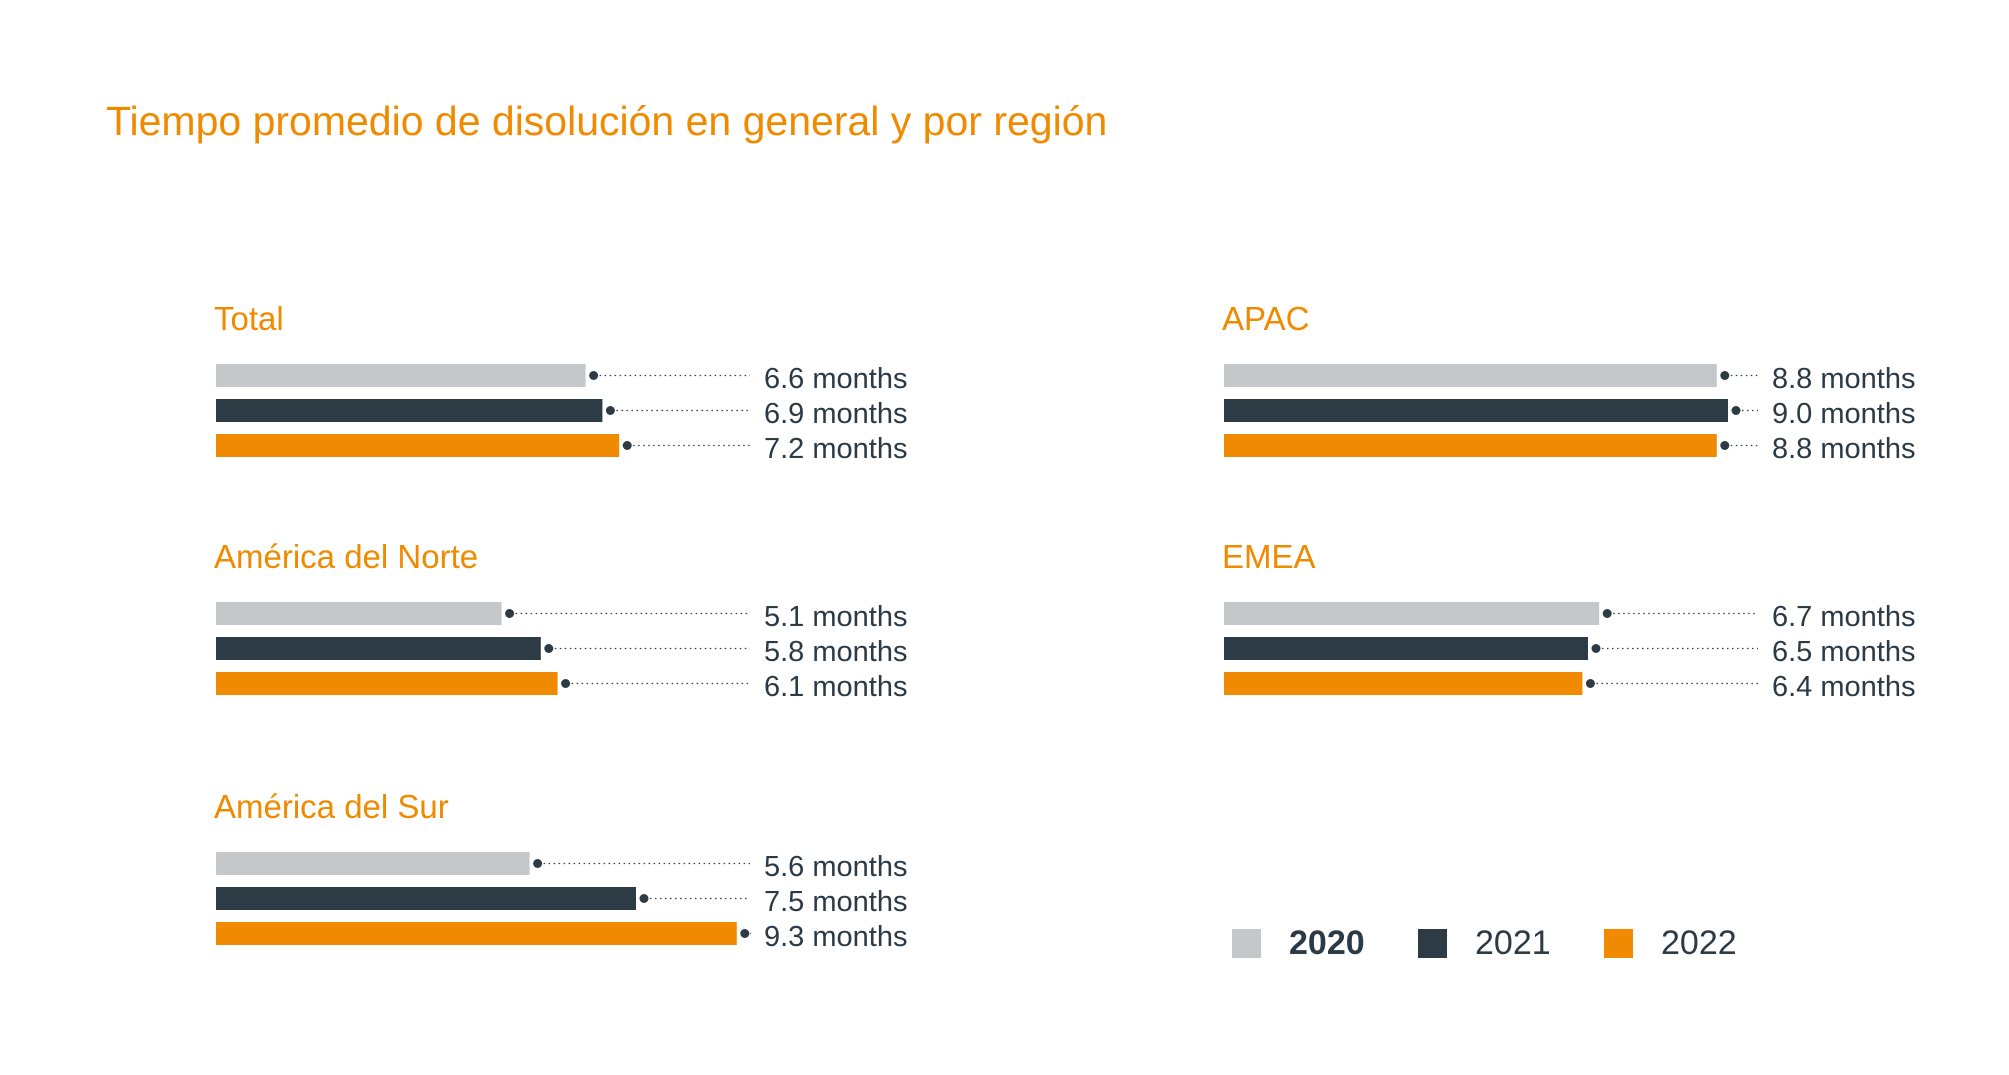  Describe the element at coordinates (1844, 687) in the screenshot. I see `value-label-2022: 6.4 months` at that location.